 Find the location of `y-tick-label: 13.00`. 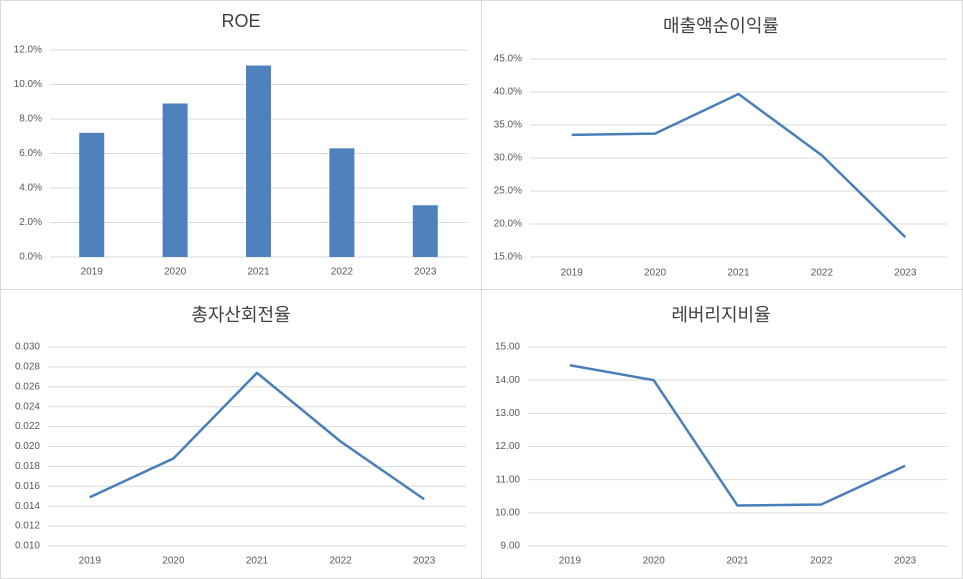

y-tick-label: 13.00 is located at coordinates (507, 413).